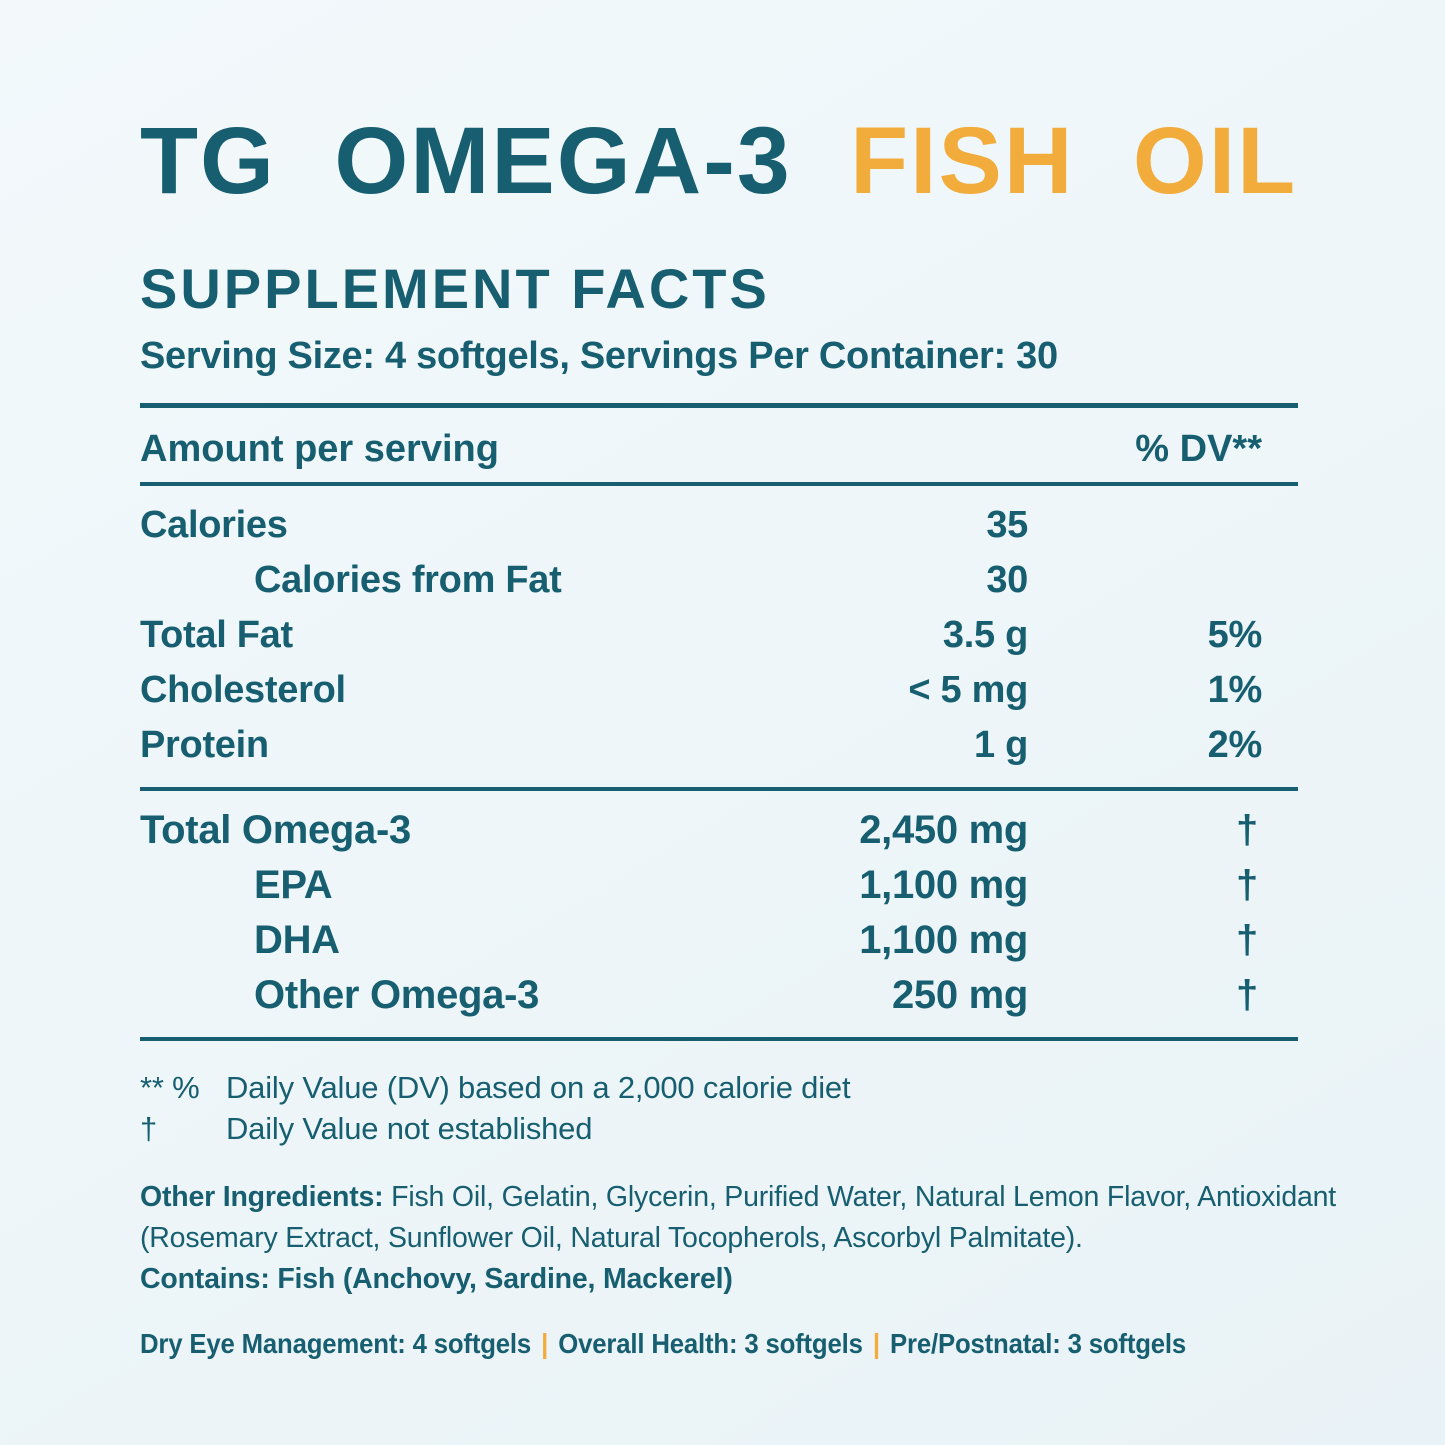 This screenshot has width=1445, height=1445. Describe the element at coordinates (719, 405) in the screenshot. I see `divider-top` at that location.